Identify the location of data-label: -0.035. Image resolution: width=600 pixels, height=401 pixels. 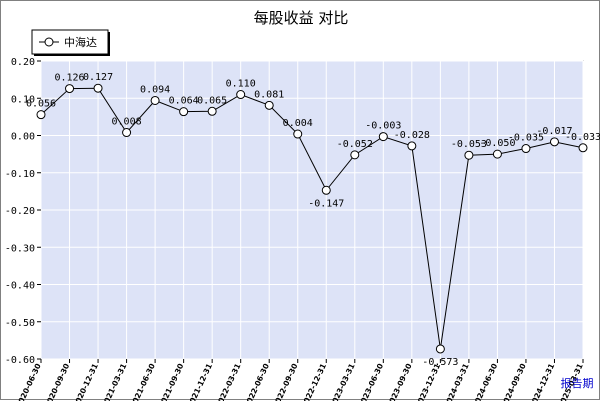
(526, 138).